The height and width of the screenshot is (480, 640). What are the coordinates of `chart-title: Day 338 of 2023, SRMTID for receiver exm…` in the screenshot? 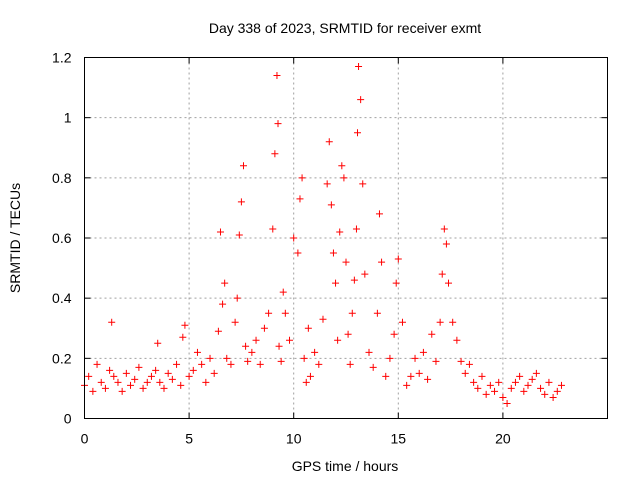 It's located at (345, 28).